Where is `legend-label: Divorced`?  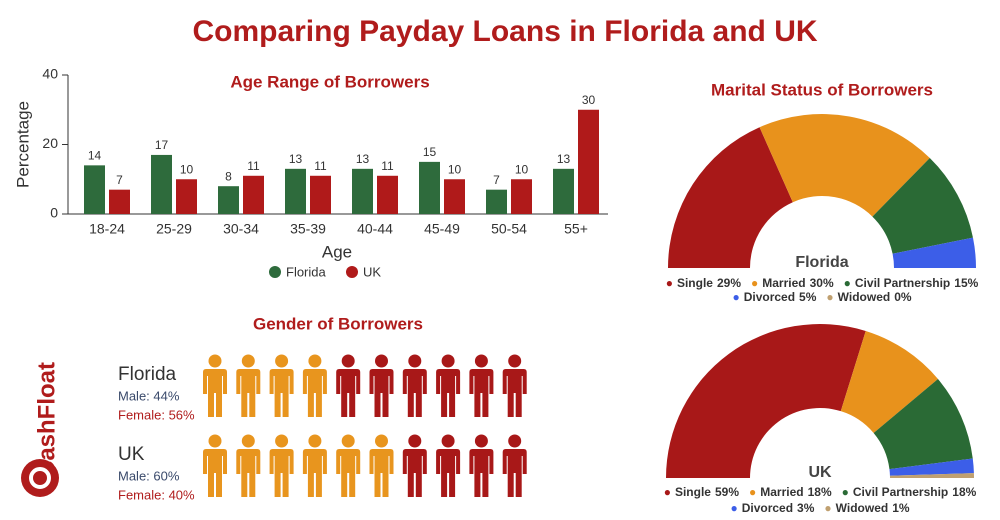 legend-label: Divorced is located at coordinates (769, 297).